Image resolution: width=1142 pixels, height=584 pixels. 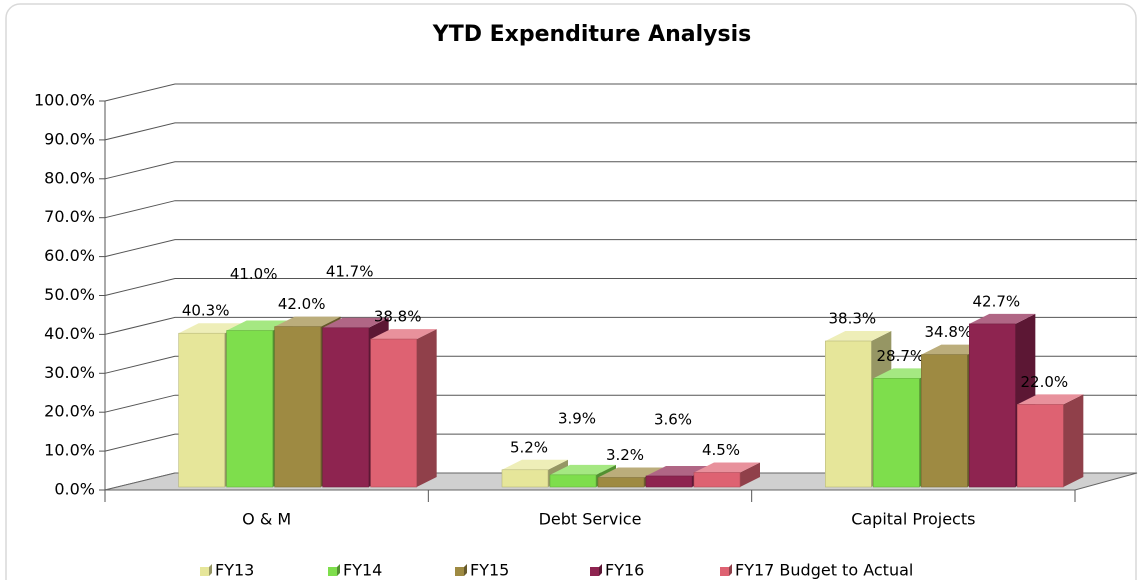 I want to click on data-label: 42.0%, so click(x=302, y=304).